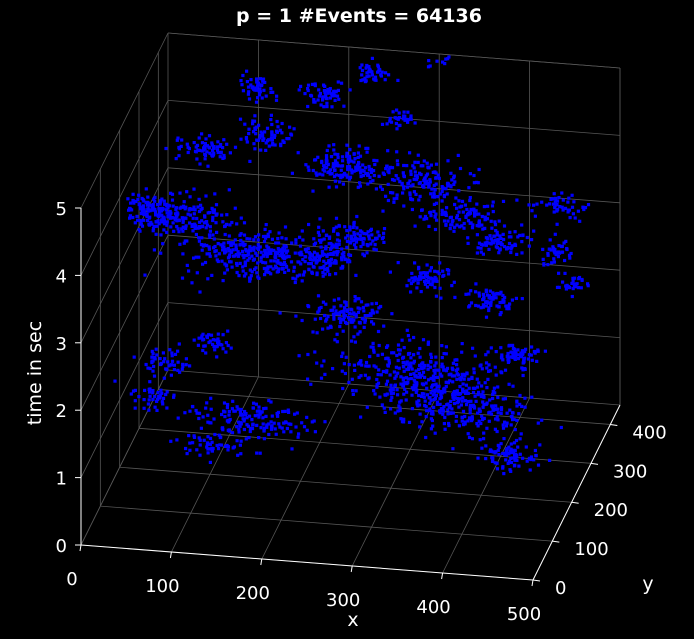  I want to click on y-tick-label: 400, so click(649, 432).